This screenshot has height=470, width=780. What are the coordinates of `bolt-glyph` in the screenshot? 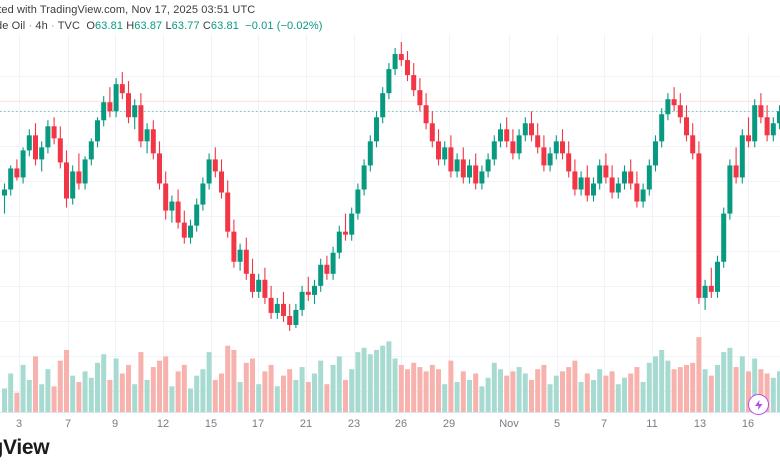 It's located at (758, 404).